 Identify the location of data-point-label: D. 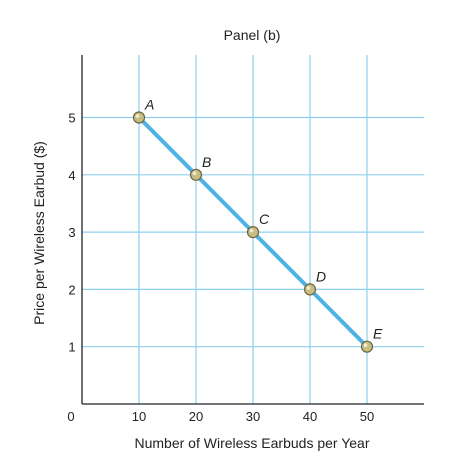
(321, 276).